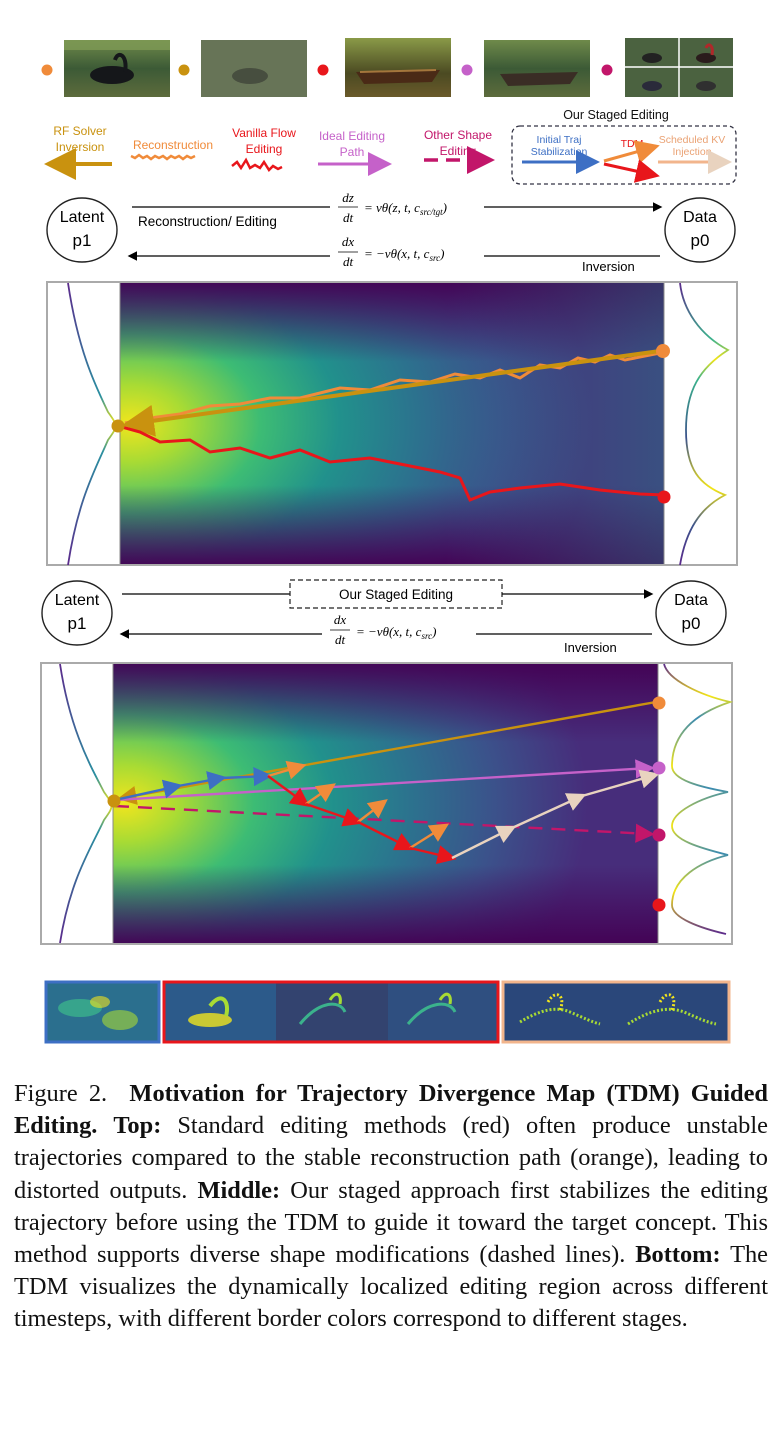 The image size is (780, 1446). What do you see at coordinates (700, 230) in the screenshot?
I see `top-data-node` at bounding box center [700, 230].